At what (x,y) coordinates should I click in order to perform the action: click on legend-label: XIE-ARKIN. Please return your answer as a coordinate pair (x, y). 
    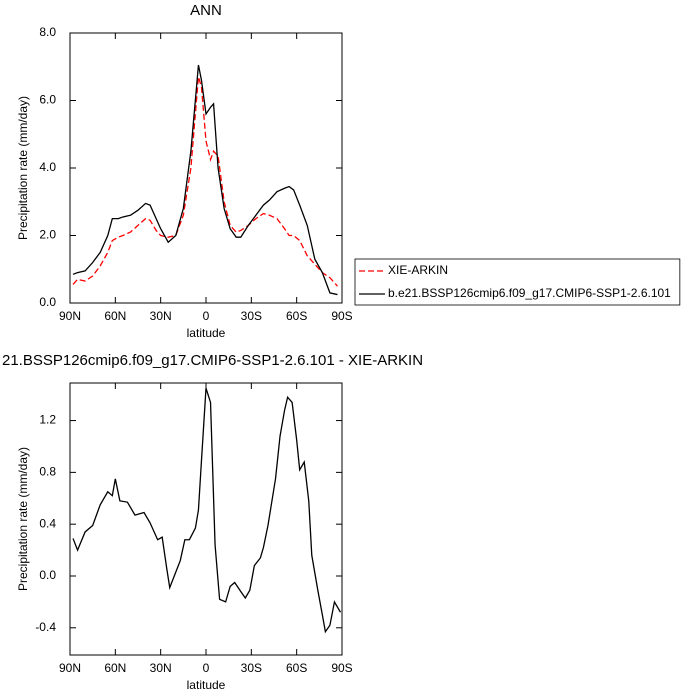
    Looking at the image, I should click on (418, 270).